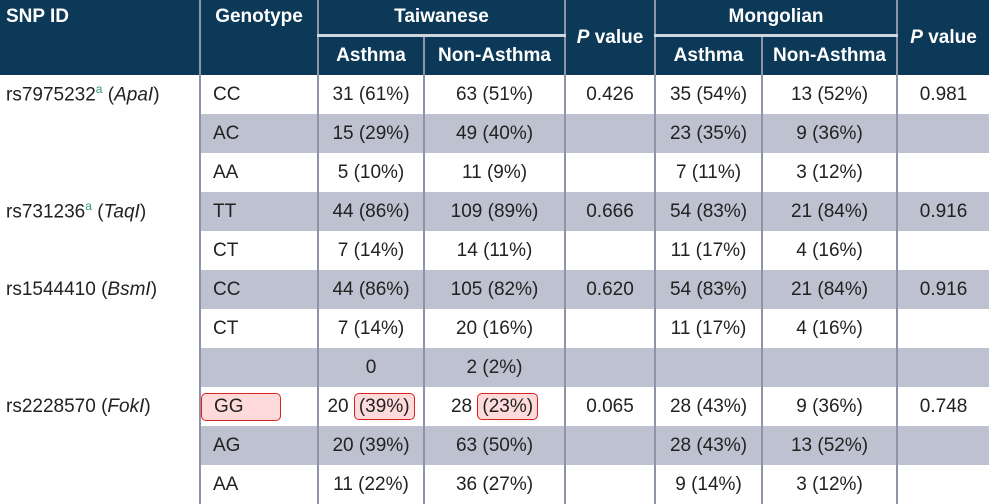  I want to click on taiwanese-asthma-cell: 5 (10%), so click(370, 172).